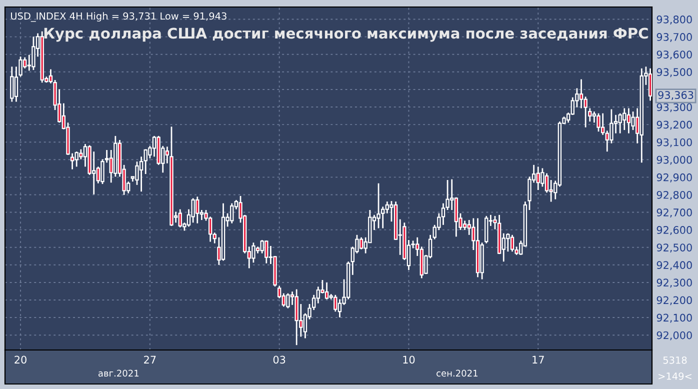 The width and height of the screenshot is (698, 389). I want to click on text: USD_INDEX 4H High = 93,731 Low = 91,943, so click(118, 17).